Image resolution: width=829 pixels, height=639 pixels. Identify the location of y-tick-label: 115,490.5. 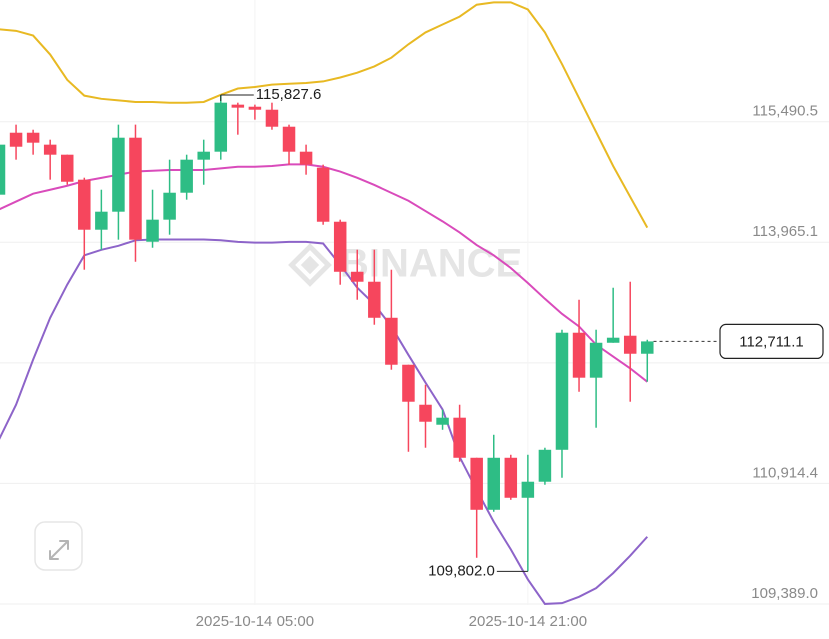
(785, 111).